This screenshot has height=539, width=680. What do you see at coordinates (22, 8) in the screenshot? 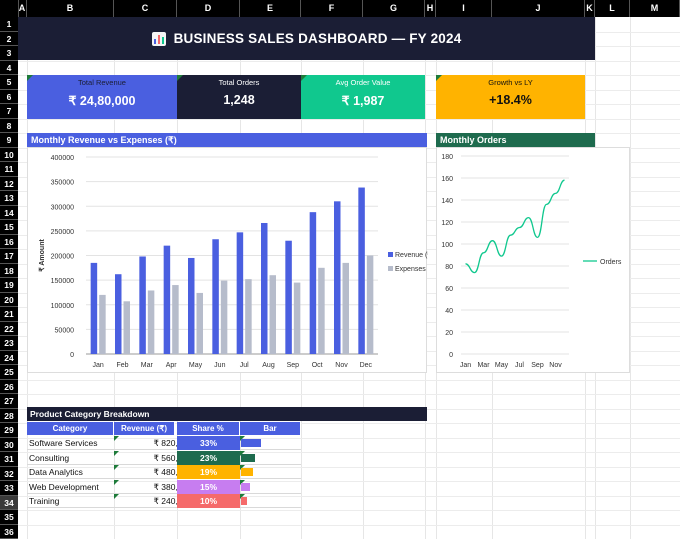
I see `column-header-a: A` at bounding box center [22, 8].